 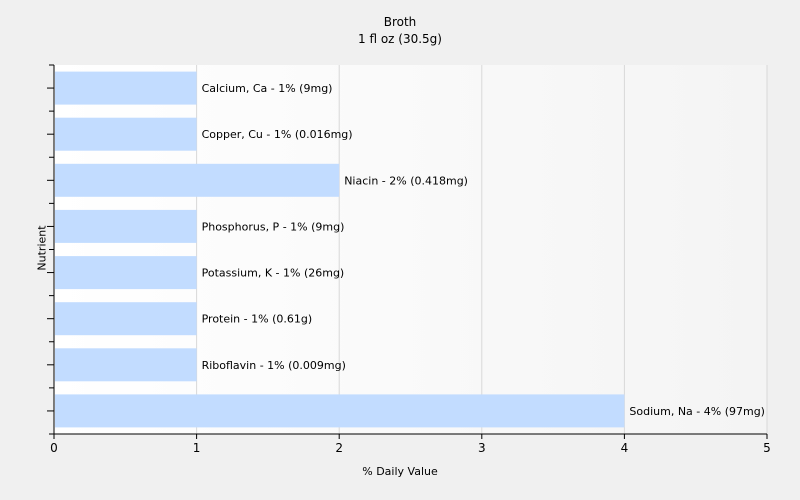 I want to click on x-tick-label: 4, so click(x=625, y=448).